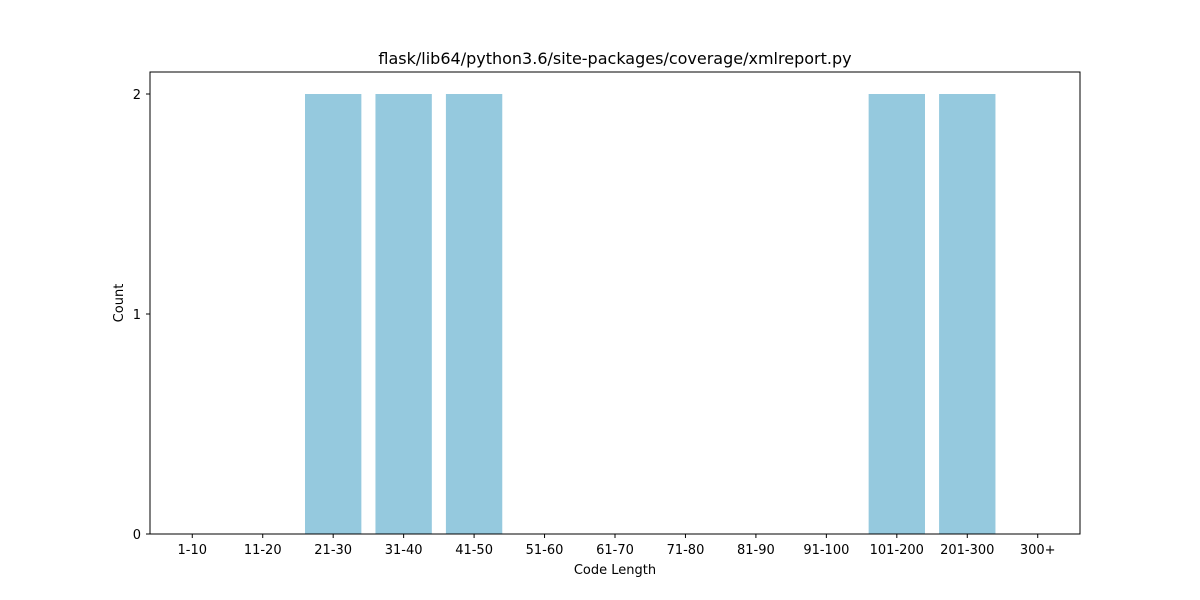  What do you see at coordinates (137, 95) in the screenshot?
I see `y-tick-label: 2` at bounding box center [137, 95].